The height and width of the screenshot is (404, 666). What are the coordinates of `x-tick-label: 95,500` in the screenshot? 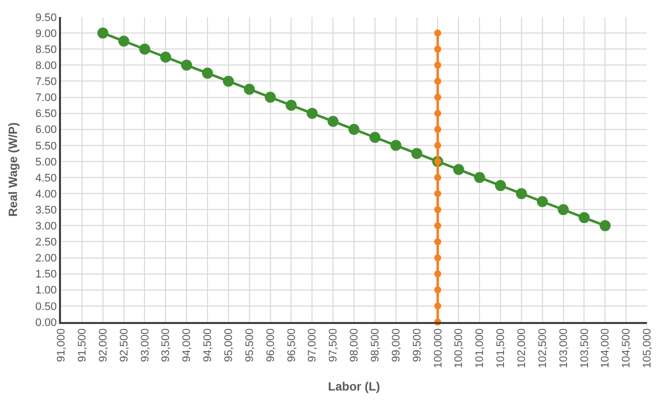 It's located at (250, 345).